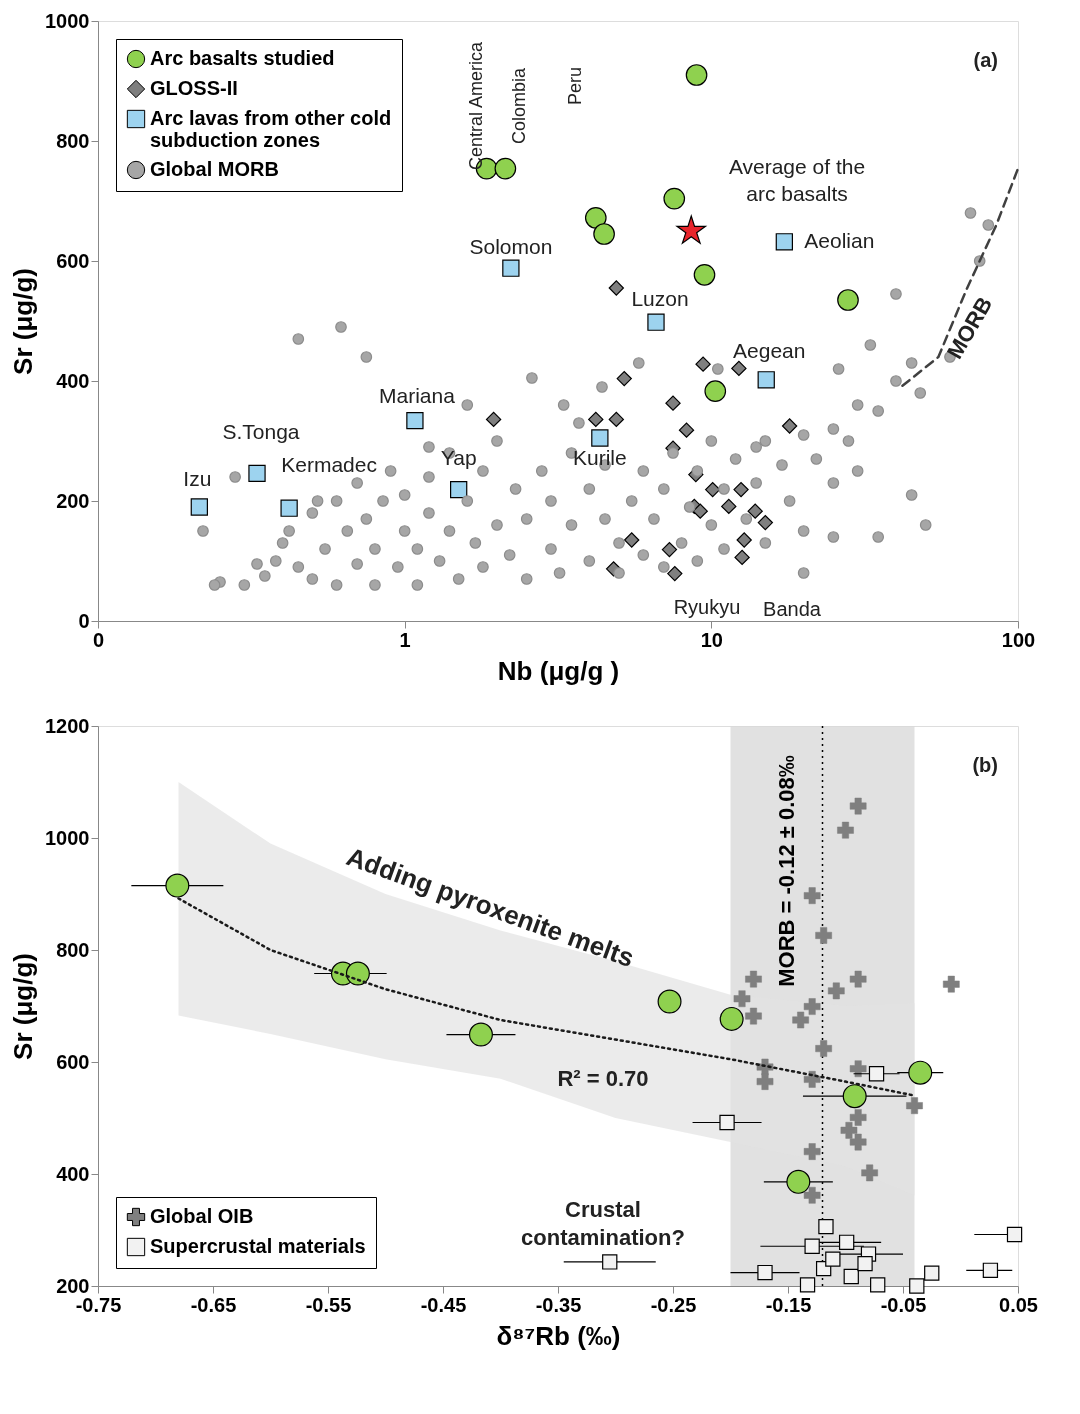  What do you see at coordinates (519, 106) in the screenshot?
I see `annotation: Colombia` at bounding box center [519, 106].